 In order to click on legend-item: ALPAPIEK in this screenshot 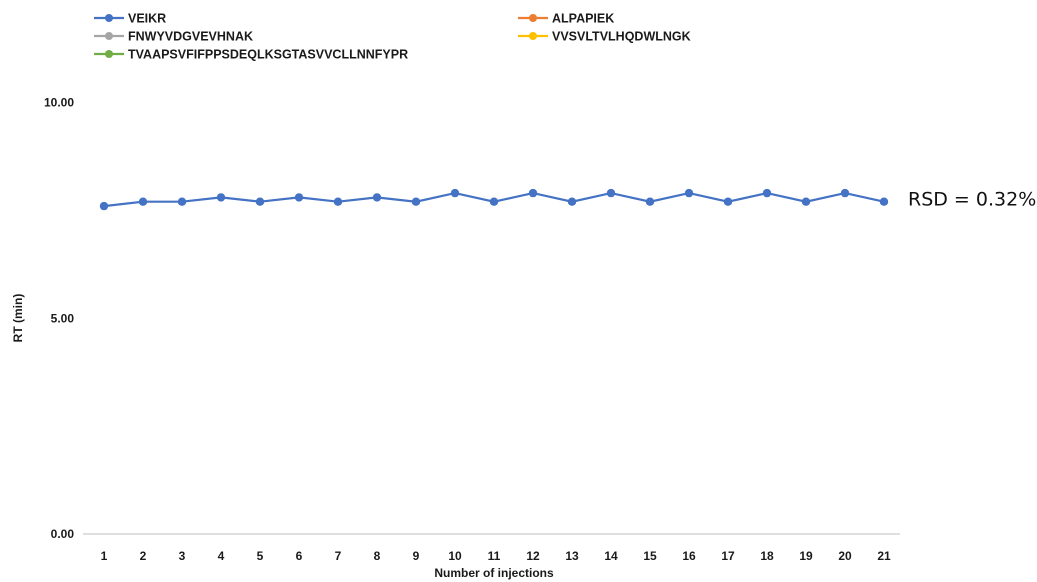, I will do `click(566, 19)`.